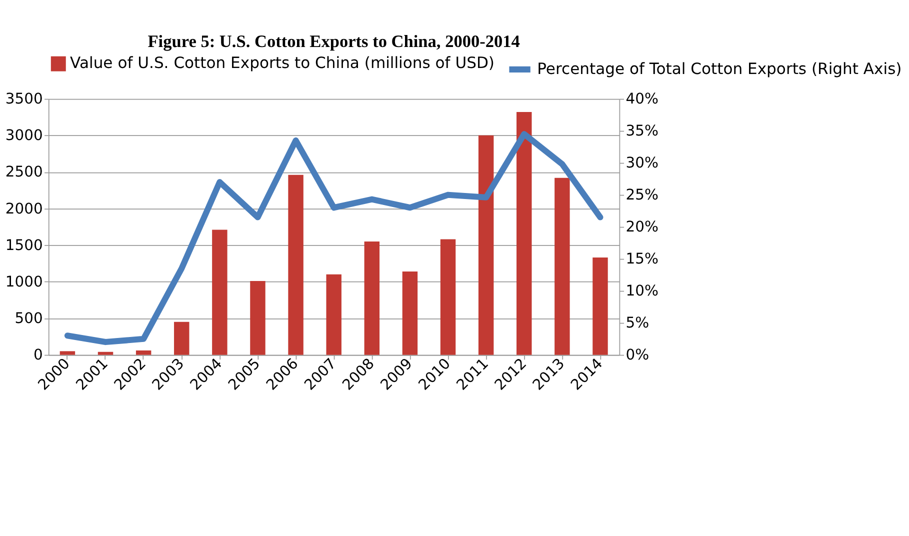 The image size is (909, 536). What do you see at coordinates (24, 209) in the screenshot?
I see `y-tick-label: 2000` at bounding box center [24, 209].